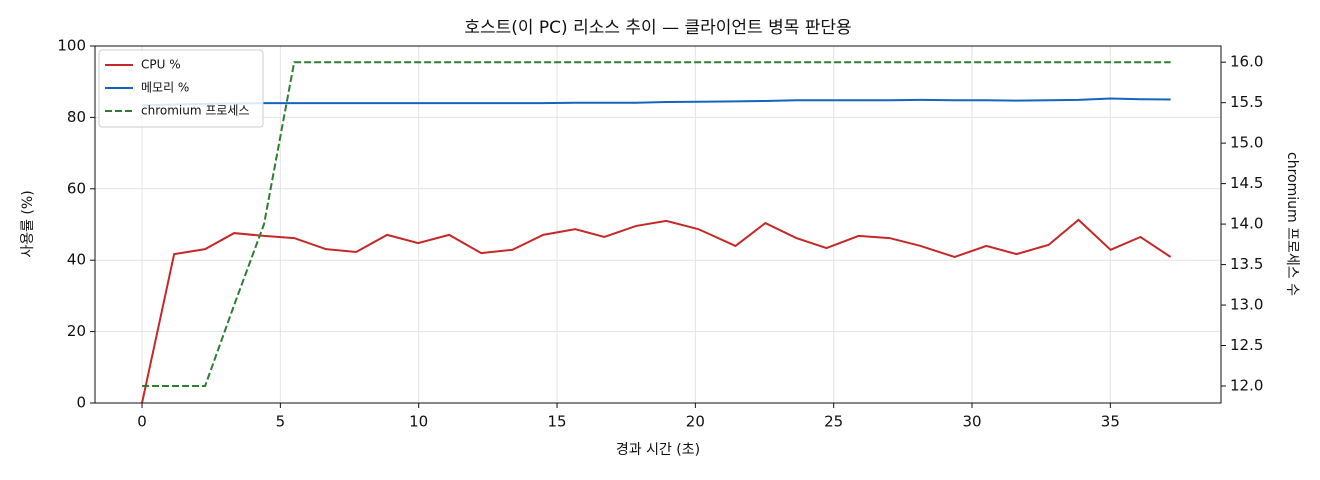 The image size is (1320, 480). Describe the element at coordinates (1292, 224) in the screenshot. I see `y2-axis-label: chromium 프로세스 수` at that location.